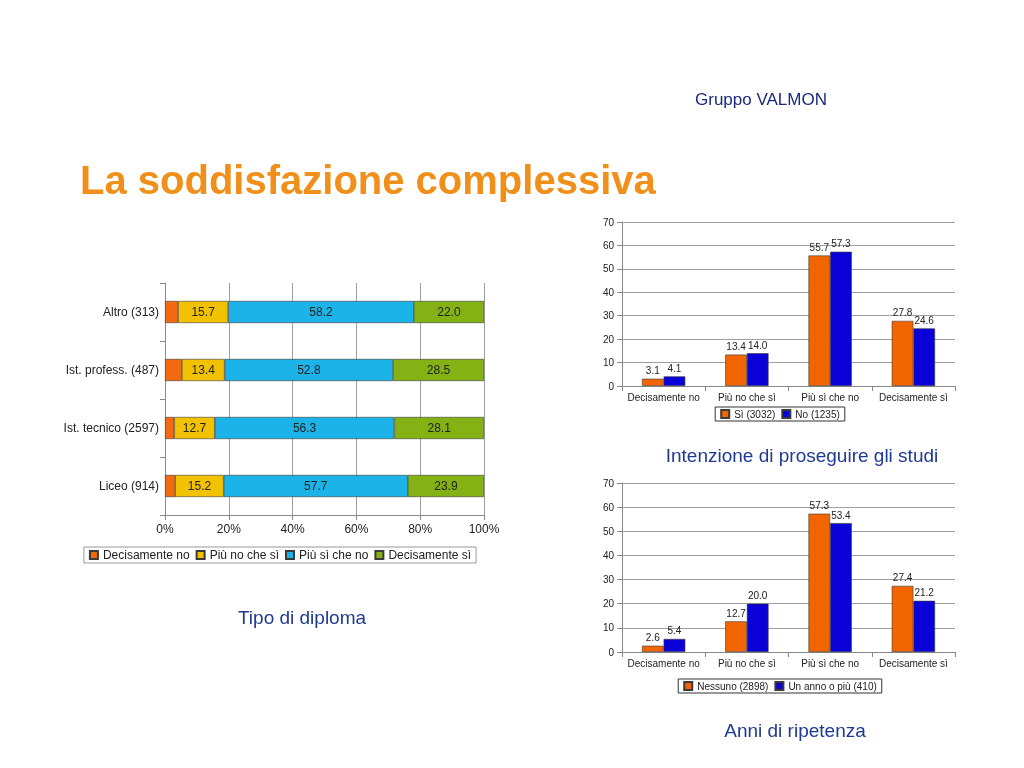  What do you see at coordinates (819, 247) in the screenshot?
I see `data-label: 55.7` at bounding box center [819, 247].